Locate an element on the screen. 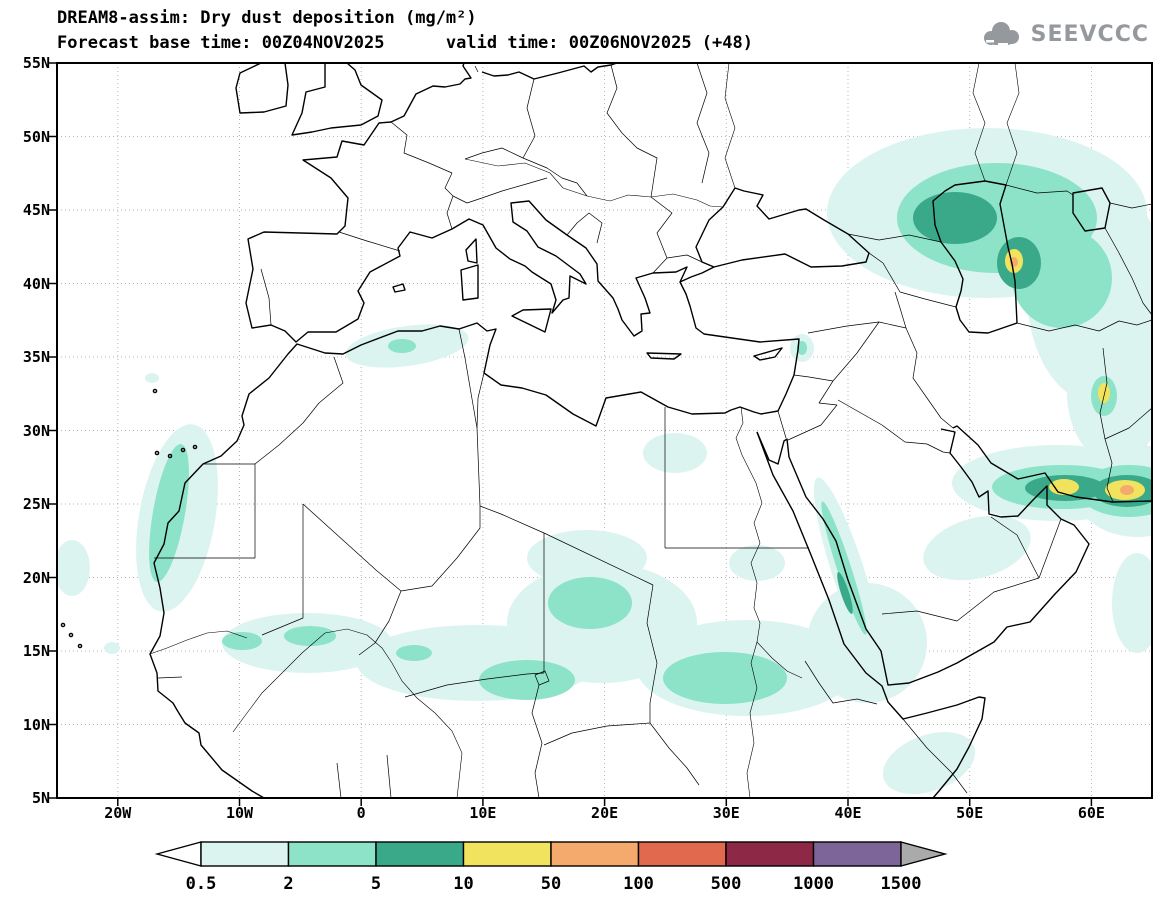 The width and height of the screenshot is (1165, 907). colorbar-level-label: 1500 is located at coordinates (901, 884).